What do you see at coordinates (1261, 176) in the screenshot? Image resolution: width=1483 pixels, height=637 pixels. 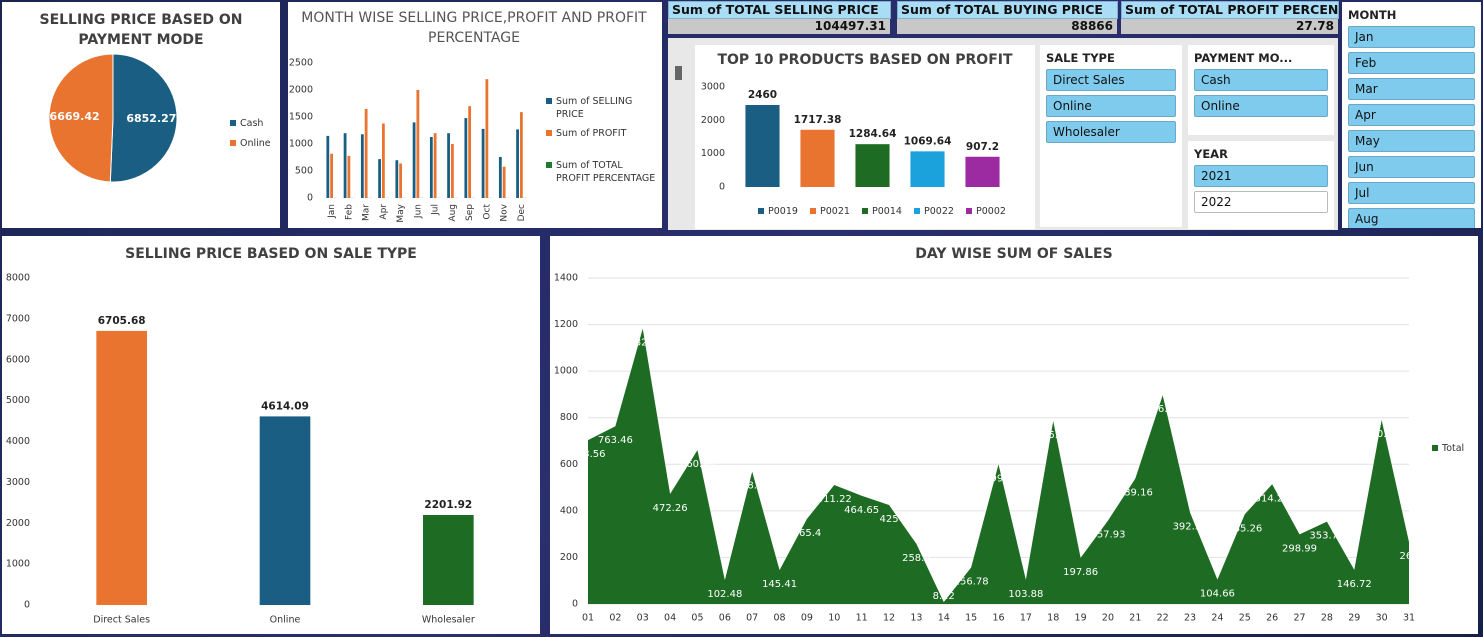 I see `slicer-item: 2021` at bounding box center [1261, 176].